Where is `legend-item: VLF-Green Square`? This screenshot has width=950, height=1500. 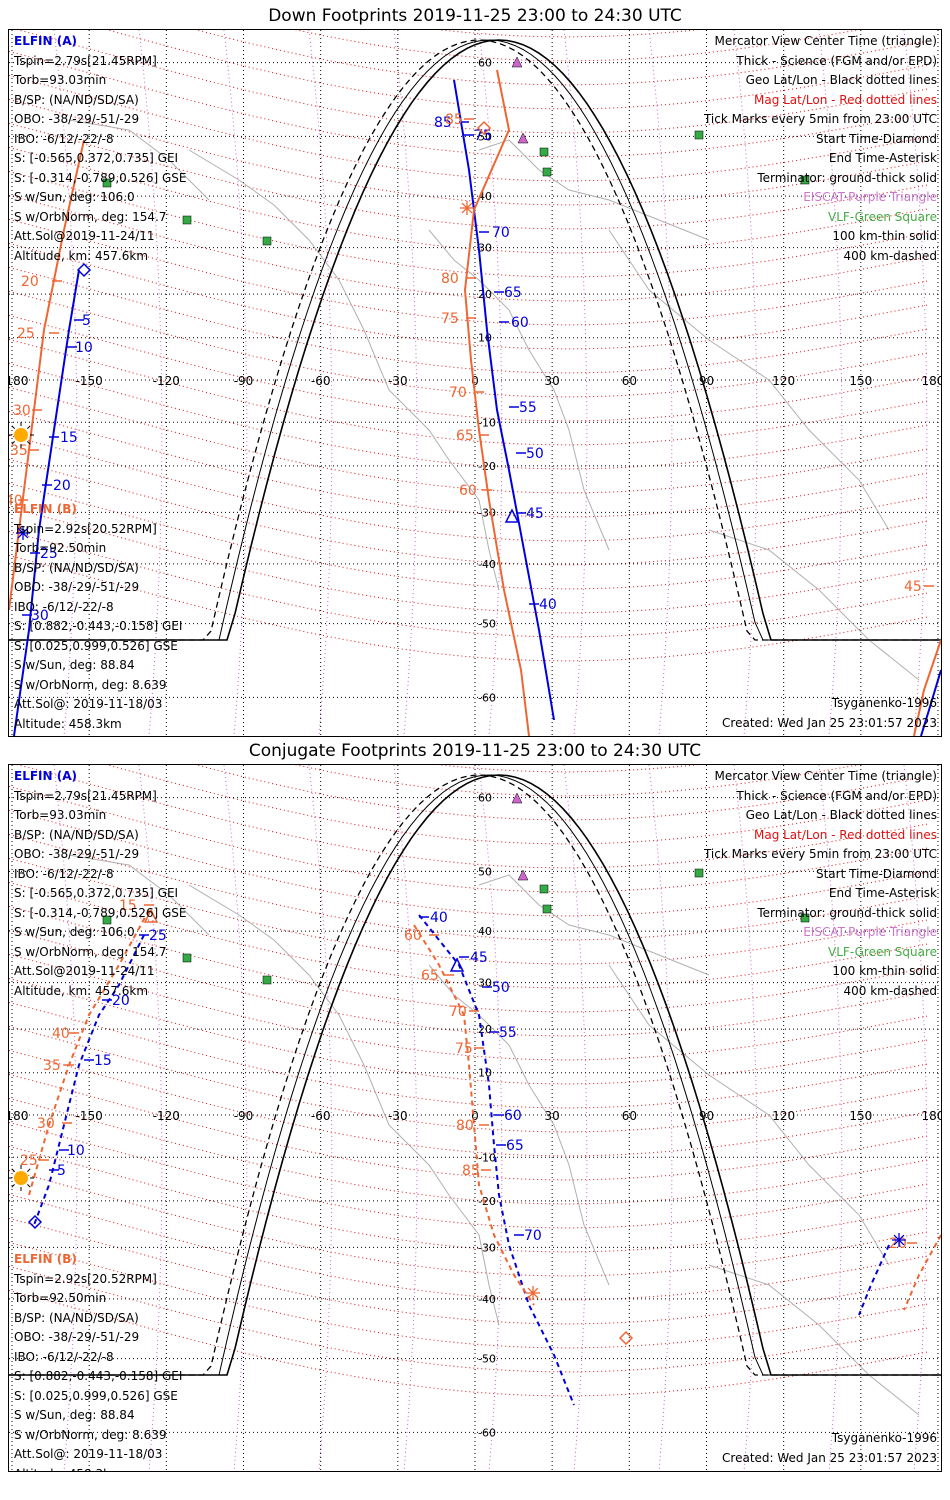 legend-item: VLF-Green Square is located at coordinates (882, 216).